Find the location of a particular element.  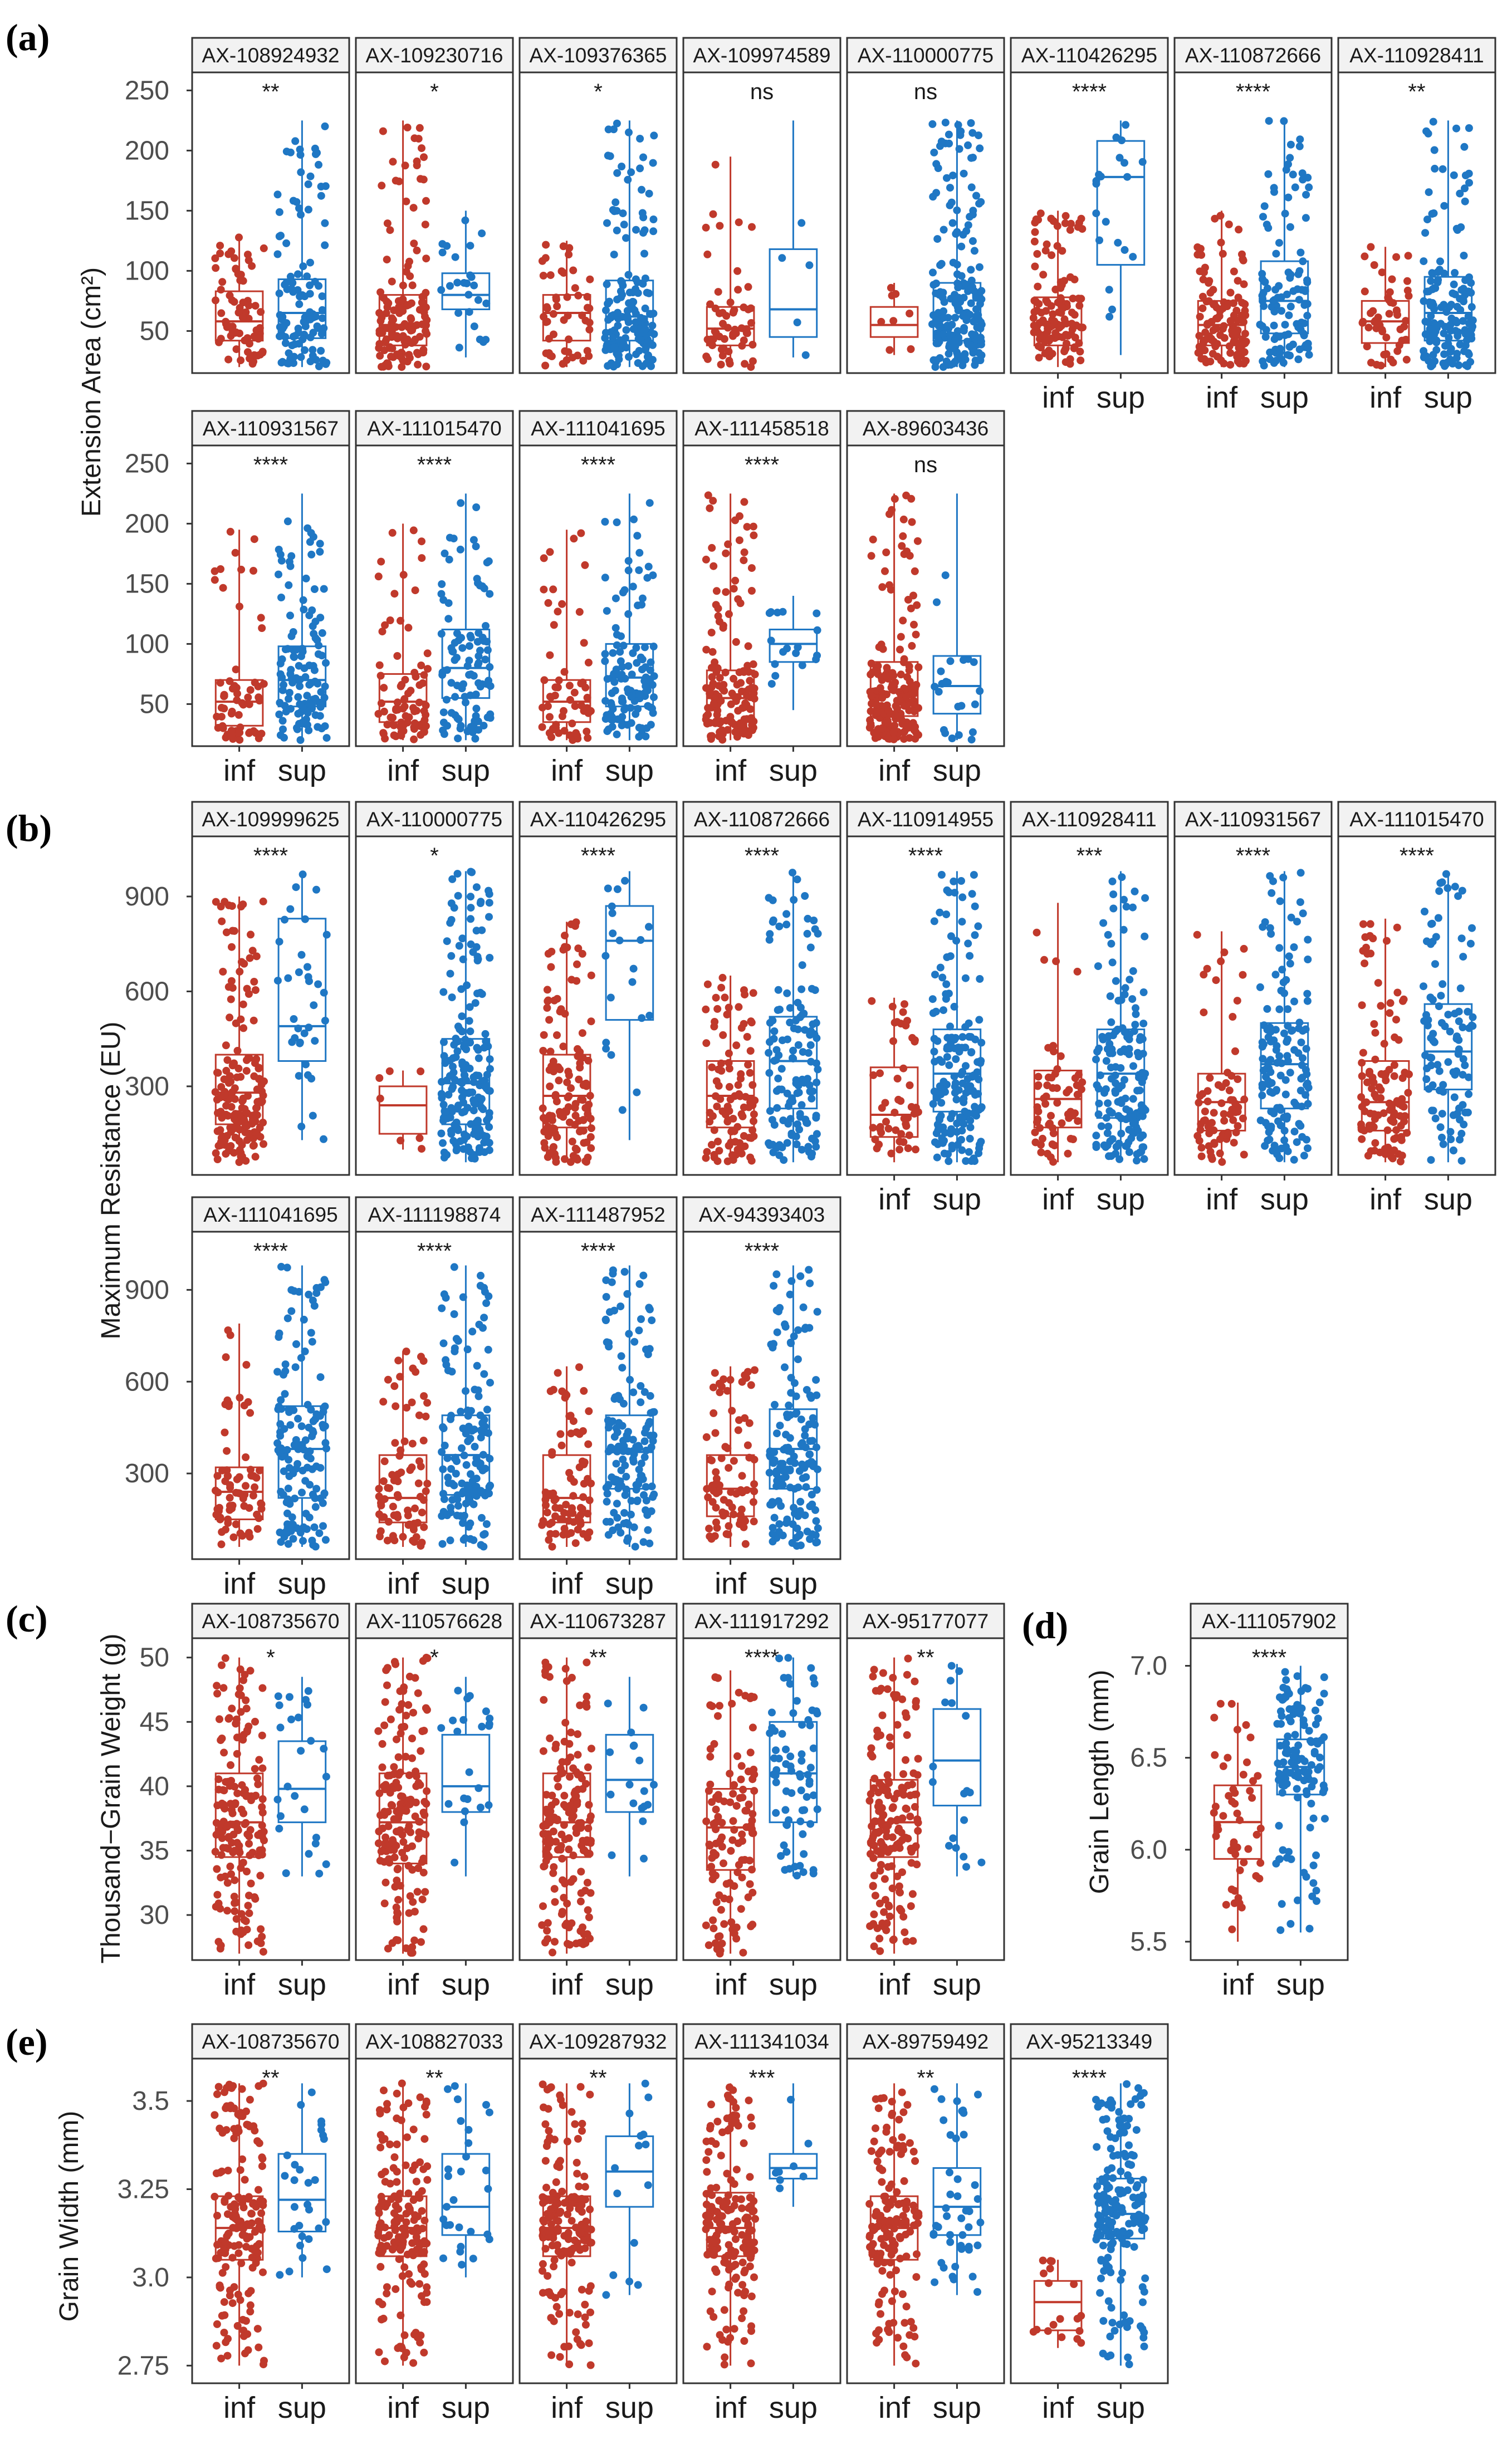

significance-label: ** is located at coordinates (1416, 92).